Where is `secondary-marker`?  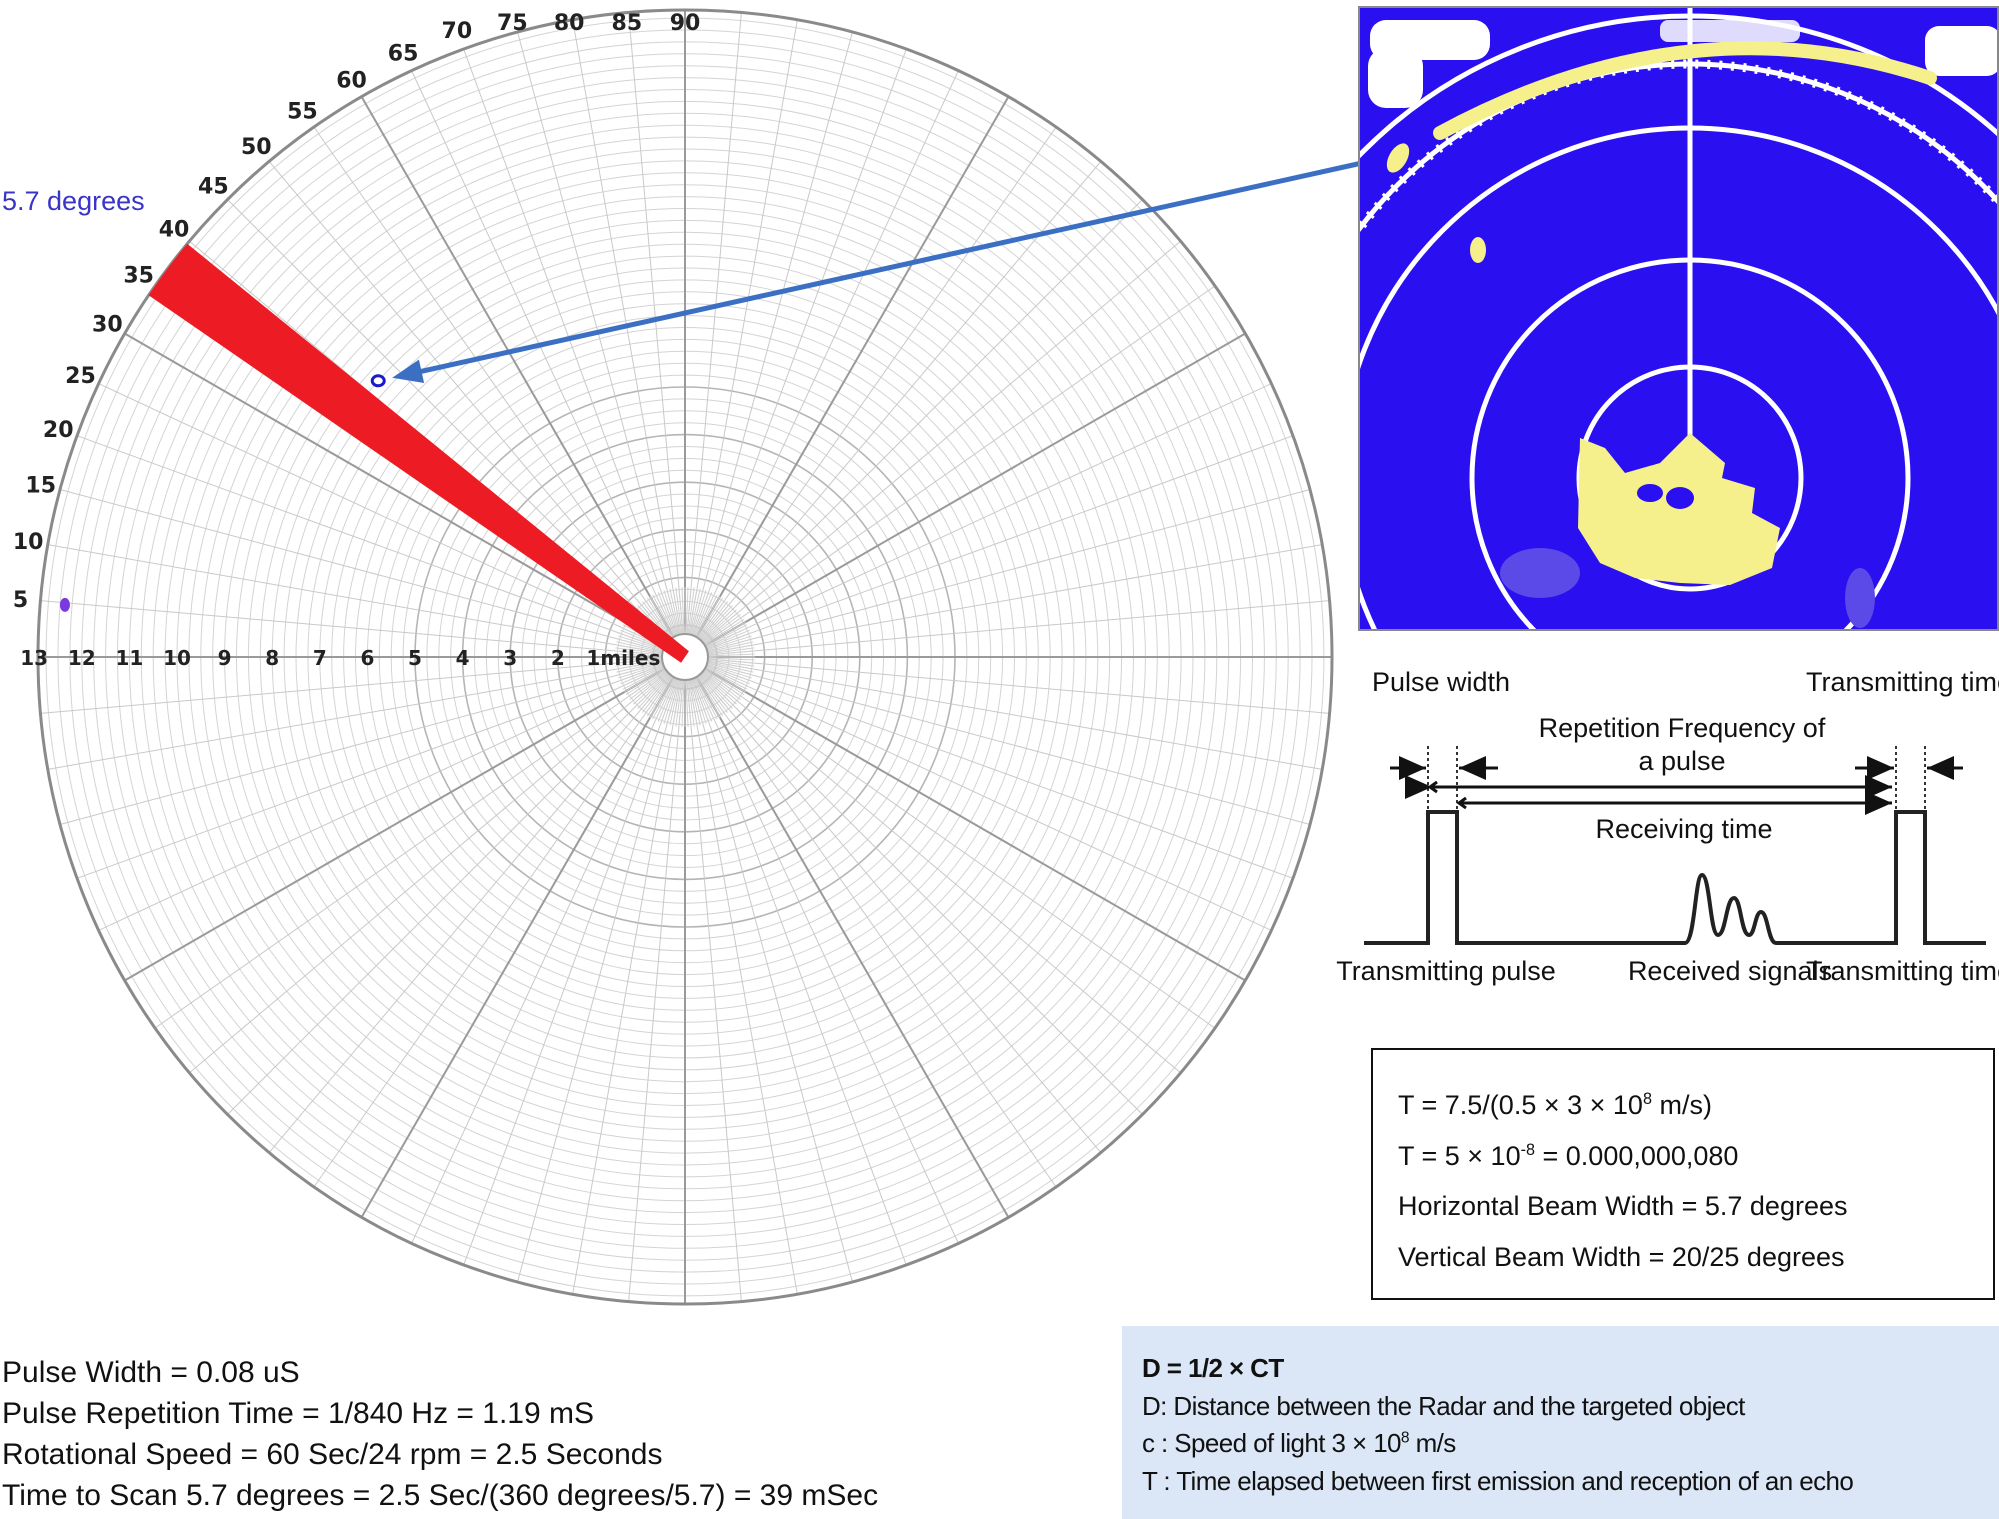 secondary-marker is located at coordinates (64, 604).